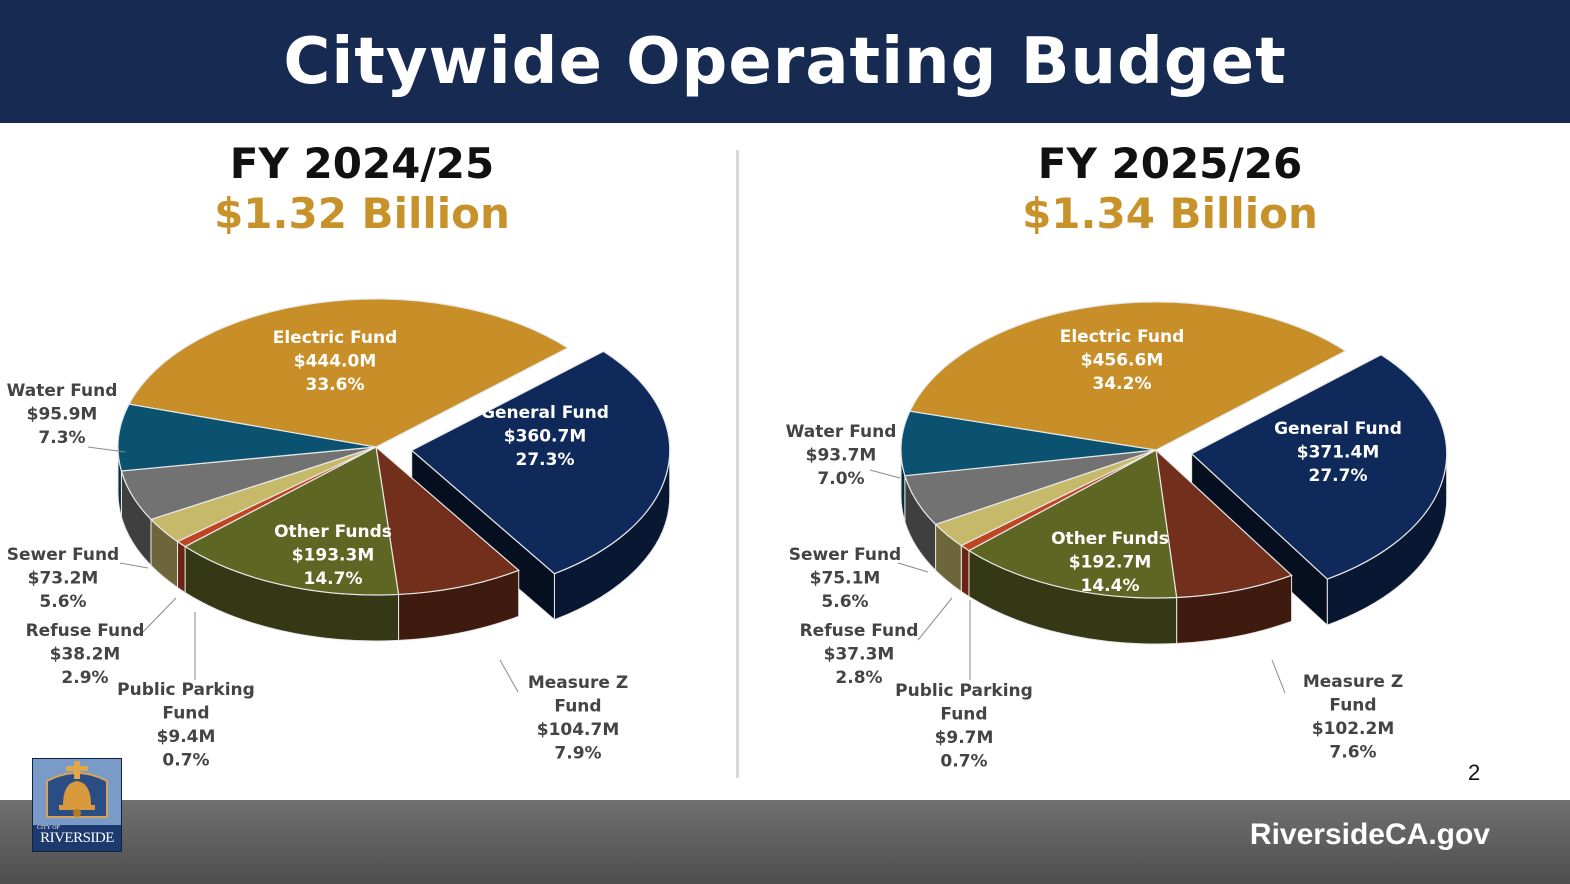  Describe the element at coordinates (1352, 753) in the screenshot. I see `slice-label-line: 7.6%` at that location.